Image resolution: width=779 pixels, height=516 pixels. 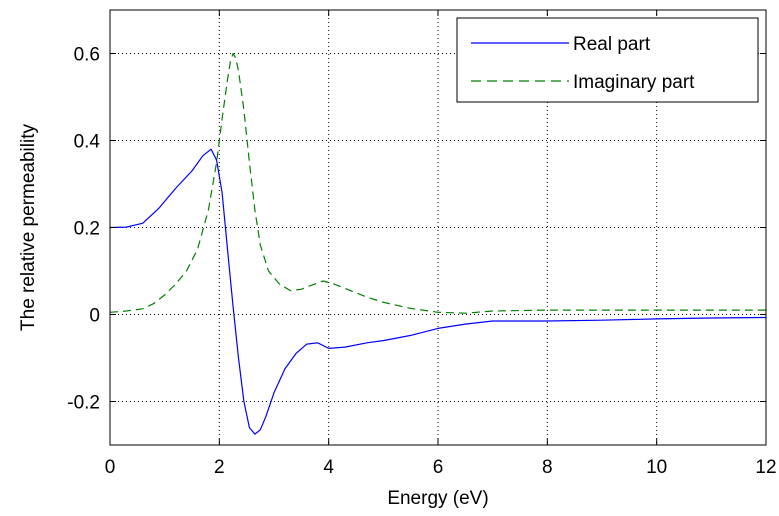 I want to click on x-tick-label: 0, so click(x=110, y=467).